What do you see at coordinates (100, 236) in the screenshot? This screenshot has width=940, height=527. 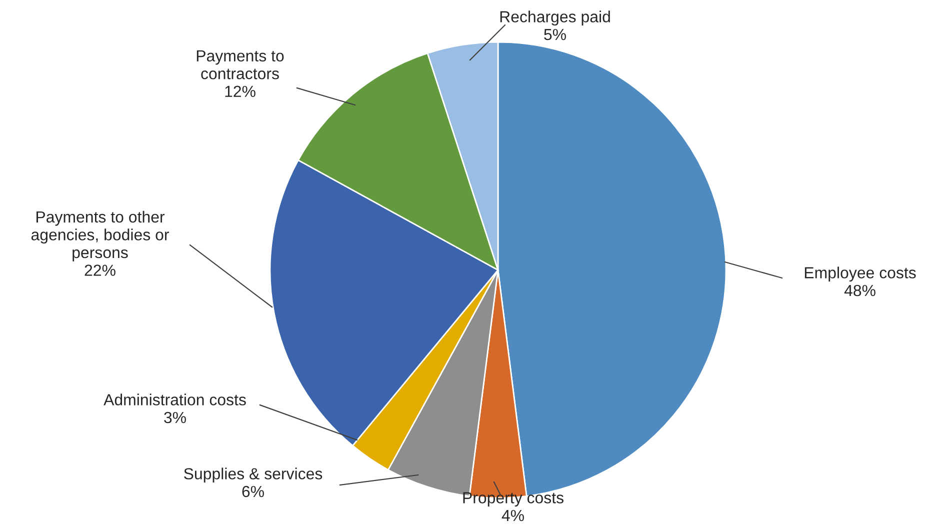 I see `slice-label: Payments to other agencies, bodies or persons` at bounding box center [100, 236].